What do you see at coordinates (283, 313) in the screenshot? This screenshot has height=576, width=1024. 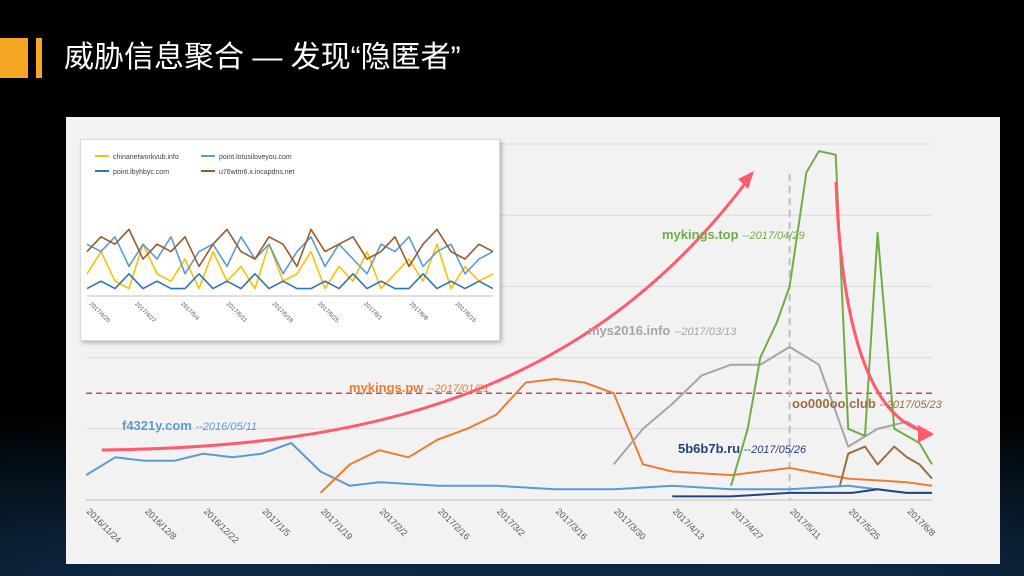 I see `inset-x-tick-label: 2017/5/18` at bounding box center [283, 313].